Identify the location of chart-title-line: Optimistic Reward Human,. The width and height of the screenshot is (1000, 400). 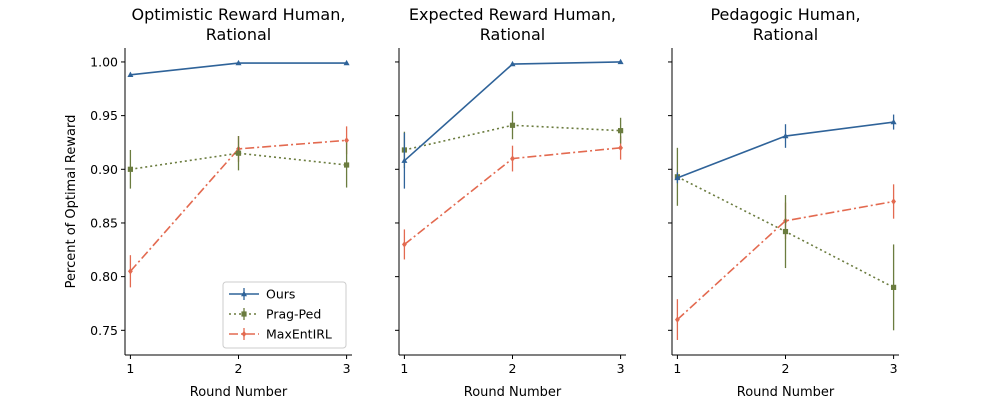
(239, 14).